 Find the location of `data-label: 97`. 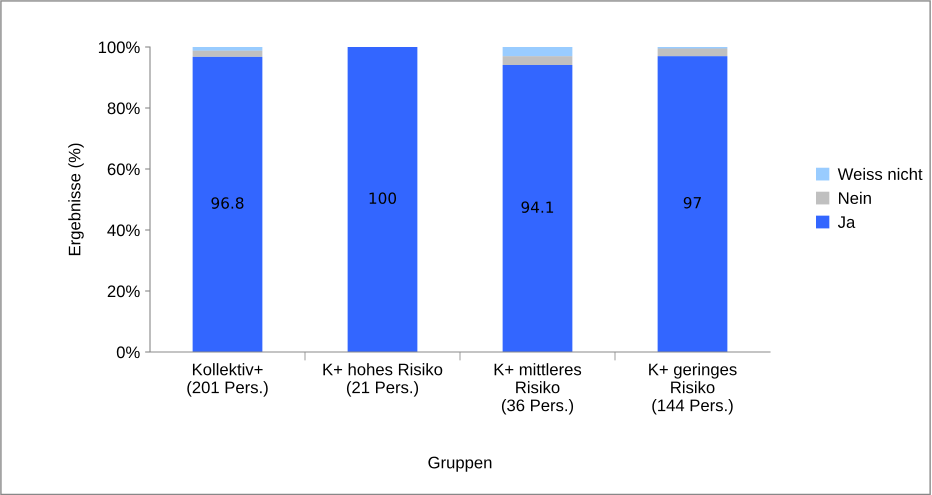

data-label: 97 is located at coordinates (692, 202).